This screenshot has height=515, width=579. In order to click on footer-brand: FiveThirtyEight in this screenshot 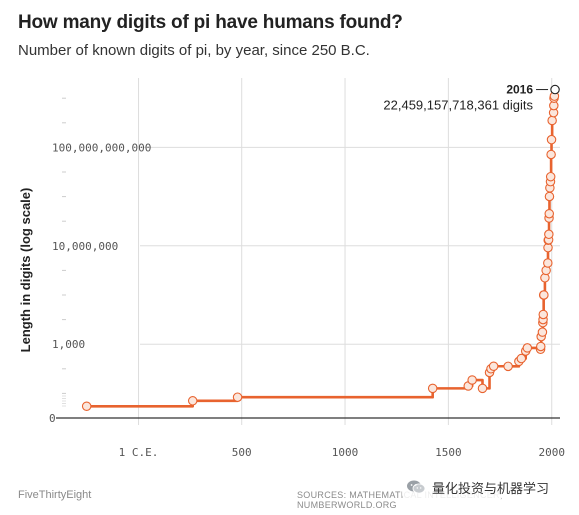, I will do `click(55, 495)`.